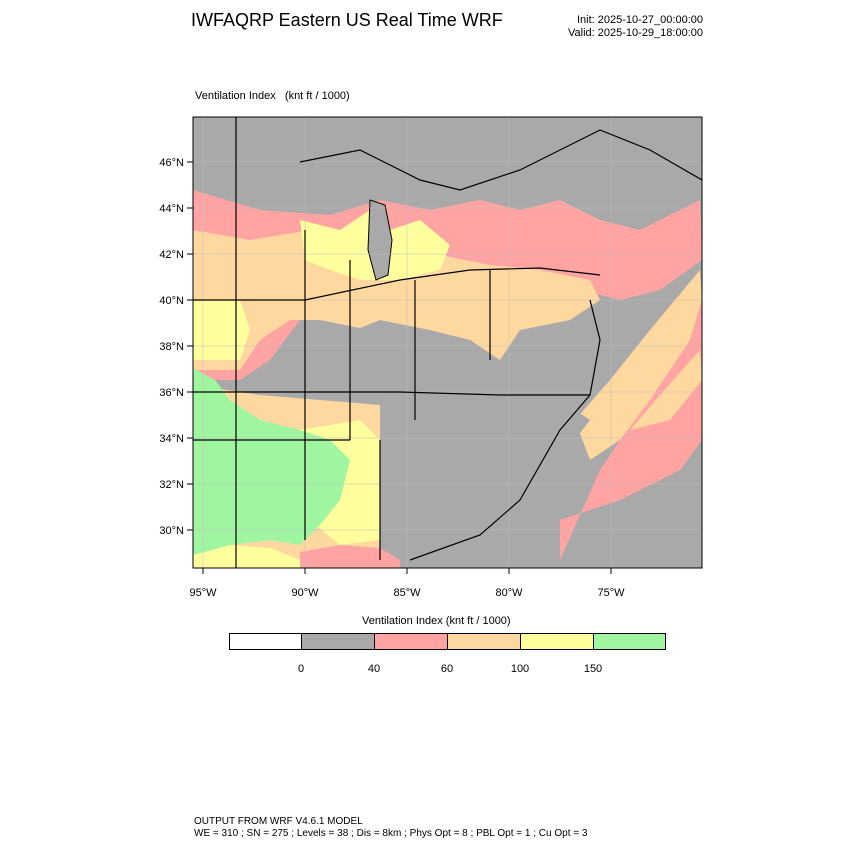  What do you see at coordinates (407, 571) in the screenshot?
I see `lon-ticks` at bounding box center [407, 571].